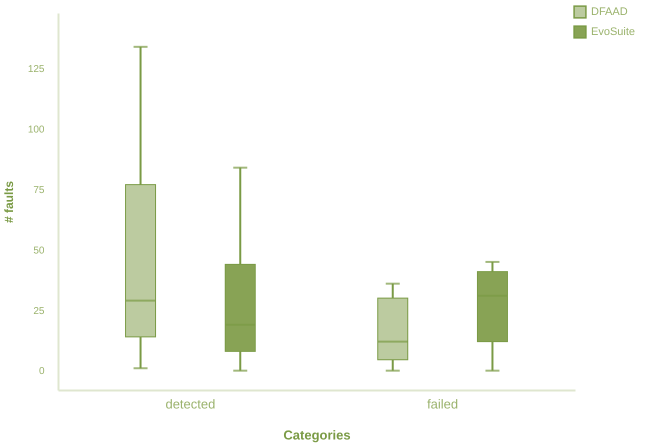 Image resolution: width=647 pixels, height=446 pixels. I want to click on y-tick-label: 50, so click(39, 250).